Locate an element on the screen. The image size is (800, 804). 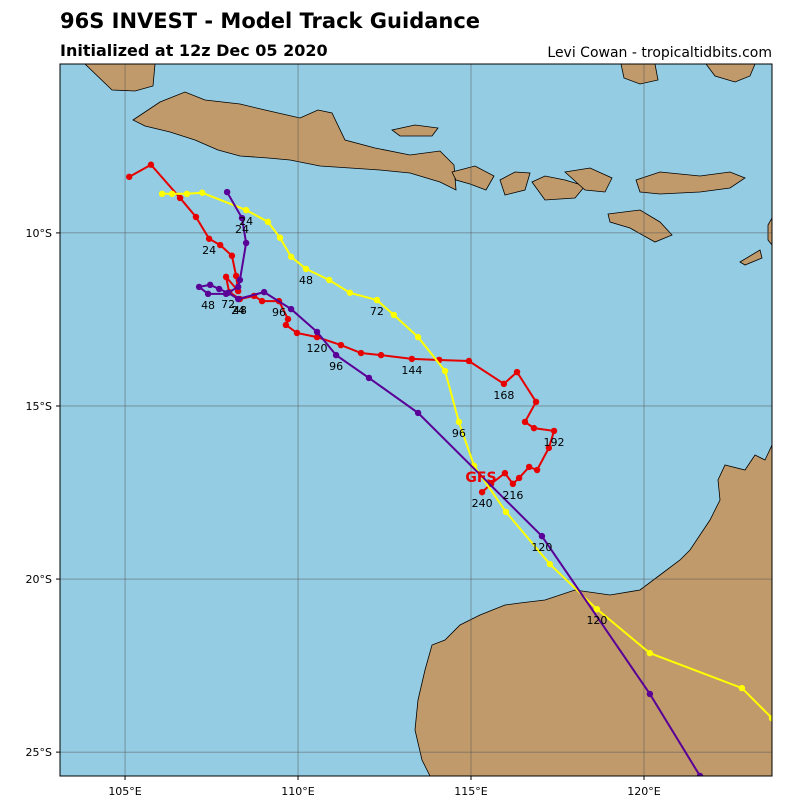
model-annotation: GFS is located at coordinates (480, 478).